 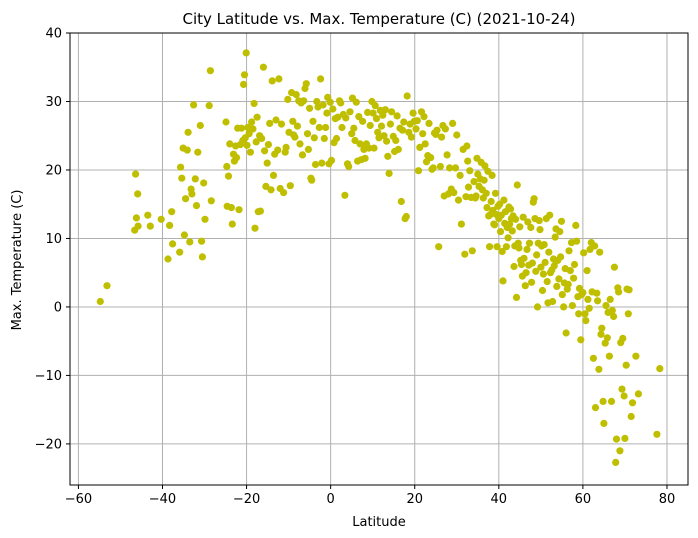 I want to click on y-axis-ticks: −20 −10 0 10 20 30 40, so click(x=52, y=239).